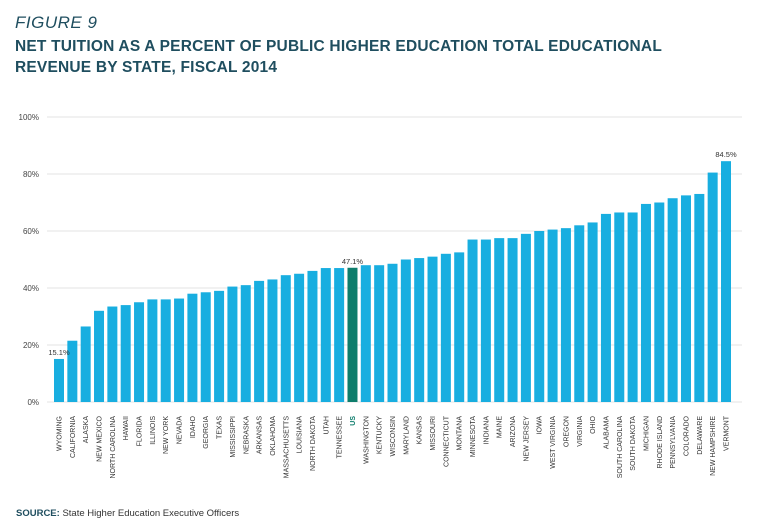 The height and width of the screenshot is (530, 771). I want to click on x-tick-label: WISCONSIN, so click(393, 436).